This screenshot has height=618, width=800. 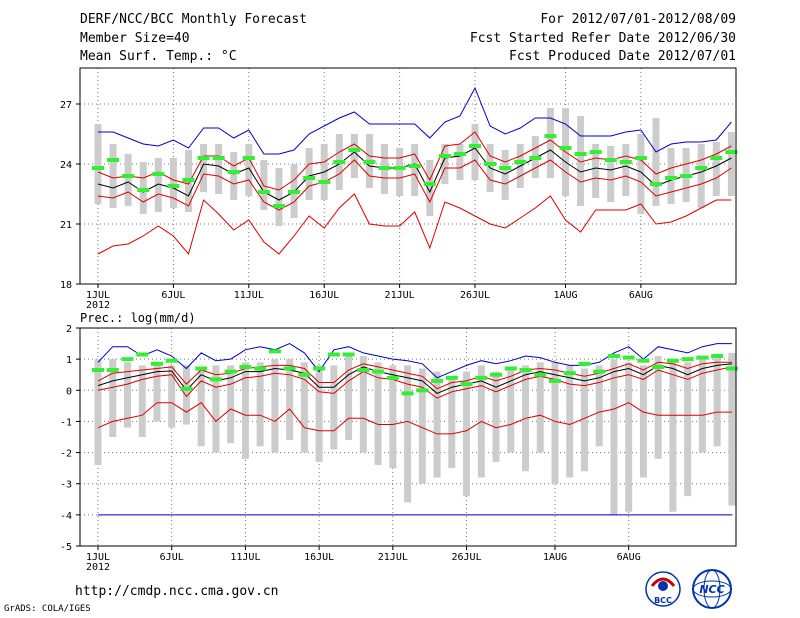 What do you see at coordinates (66, 516) in the screenshot?
I see `y-tick-label: -4` at bounding box center [66, 516].